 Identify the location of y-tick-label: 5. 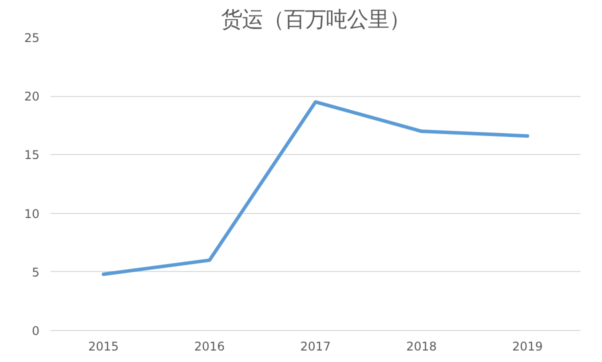
(36, 272).